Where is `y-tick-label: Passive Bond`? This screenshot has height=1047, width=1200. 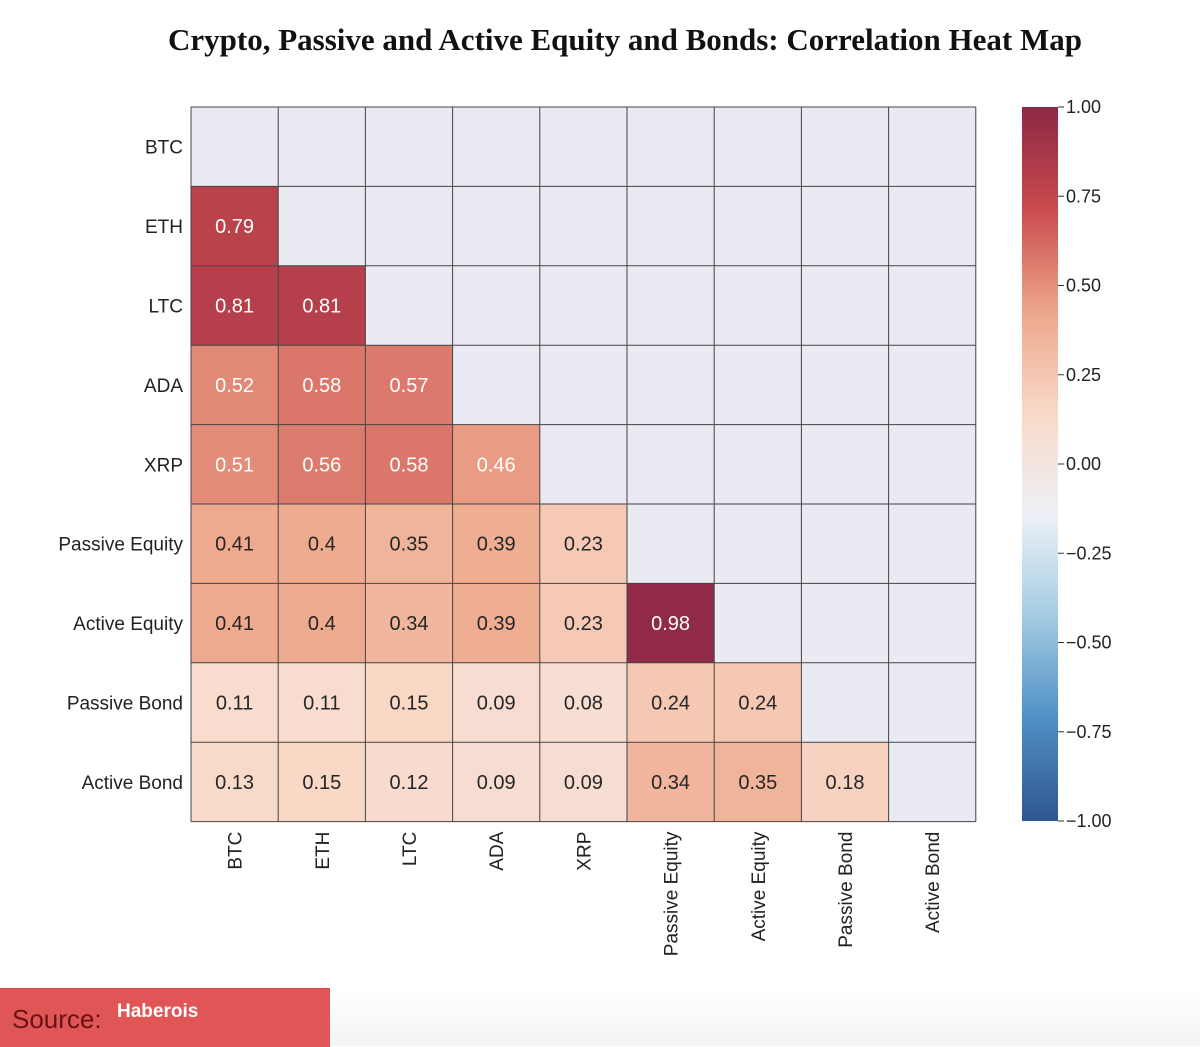
y-tick-label: Passive Bond is located at coordinates (125, 704).